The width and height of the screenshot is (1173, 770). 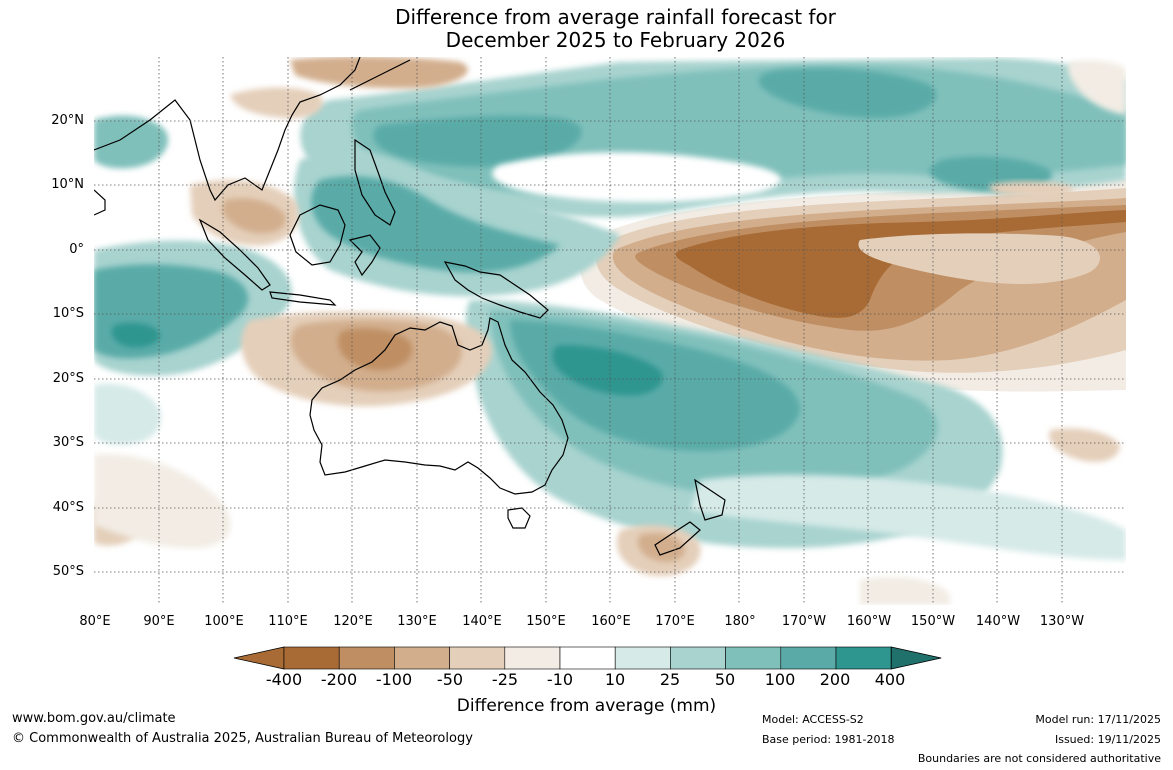 What do you see at coordinates (780, 679) in the screenshot?
I see `colorbar-tick-label: 100` at bounding box center [780, 679].